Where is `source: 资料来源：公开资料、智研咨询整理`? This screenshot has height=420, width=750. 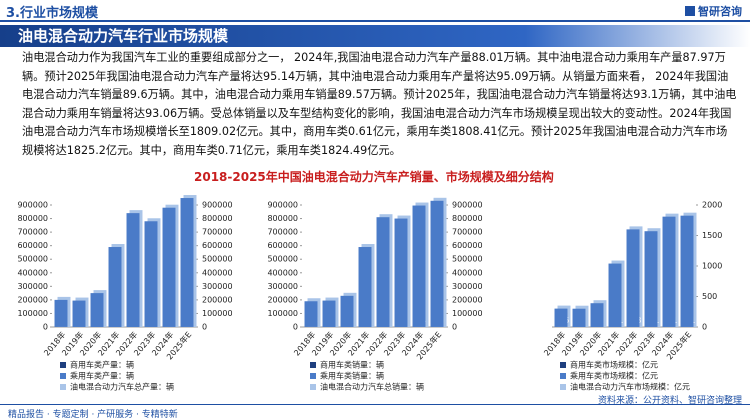 source: 资料来源：公开资料、智研咨询整理 is located at coordinates (669, 401).